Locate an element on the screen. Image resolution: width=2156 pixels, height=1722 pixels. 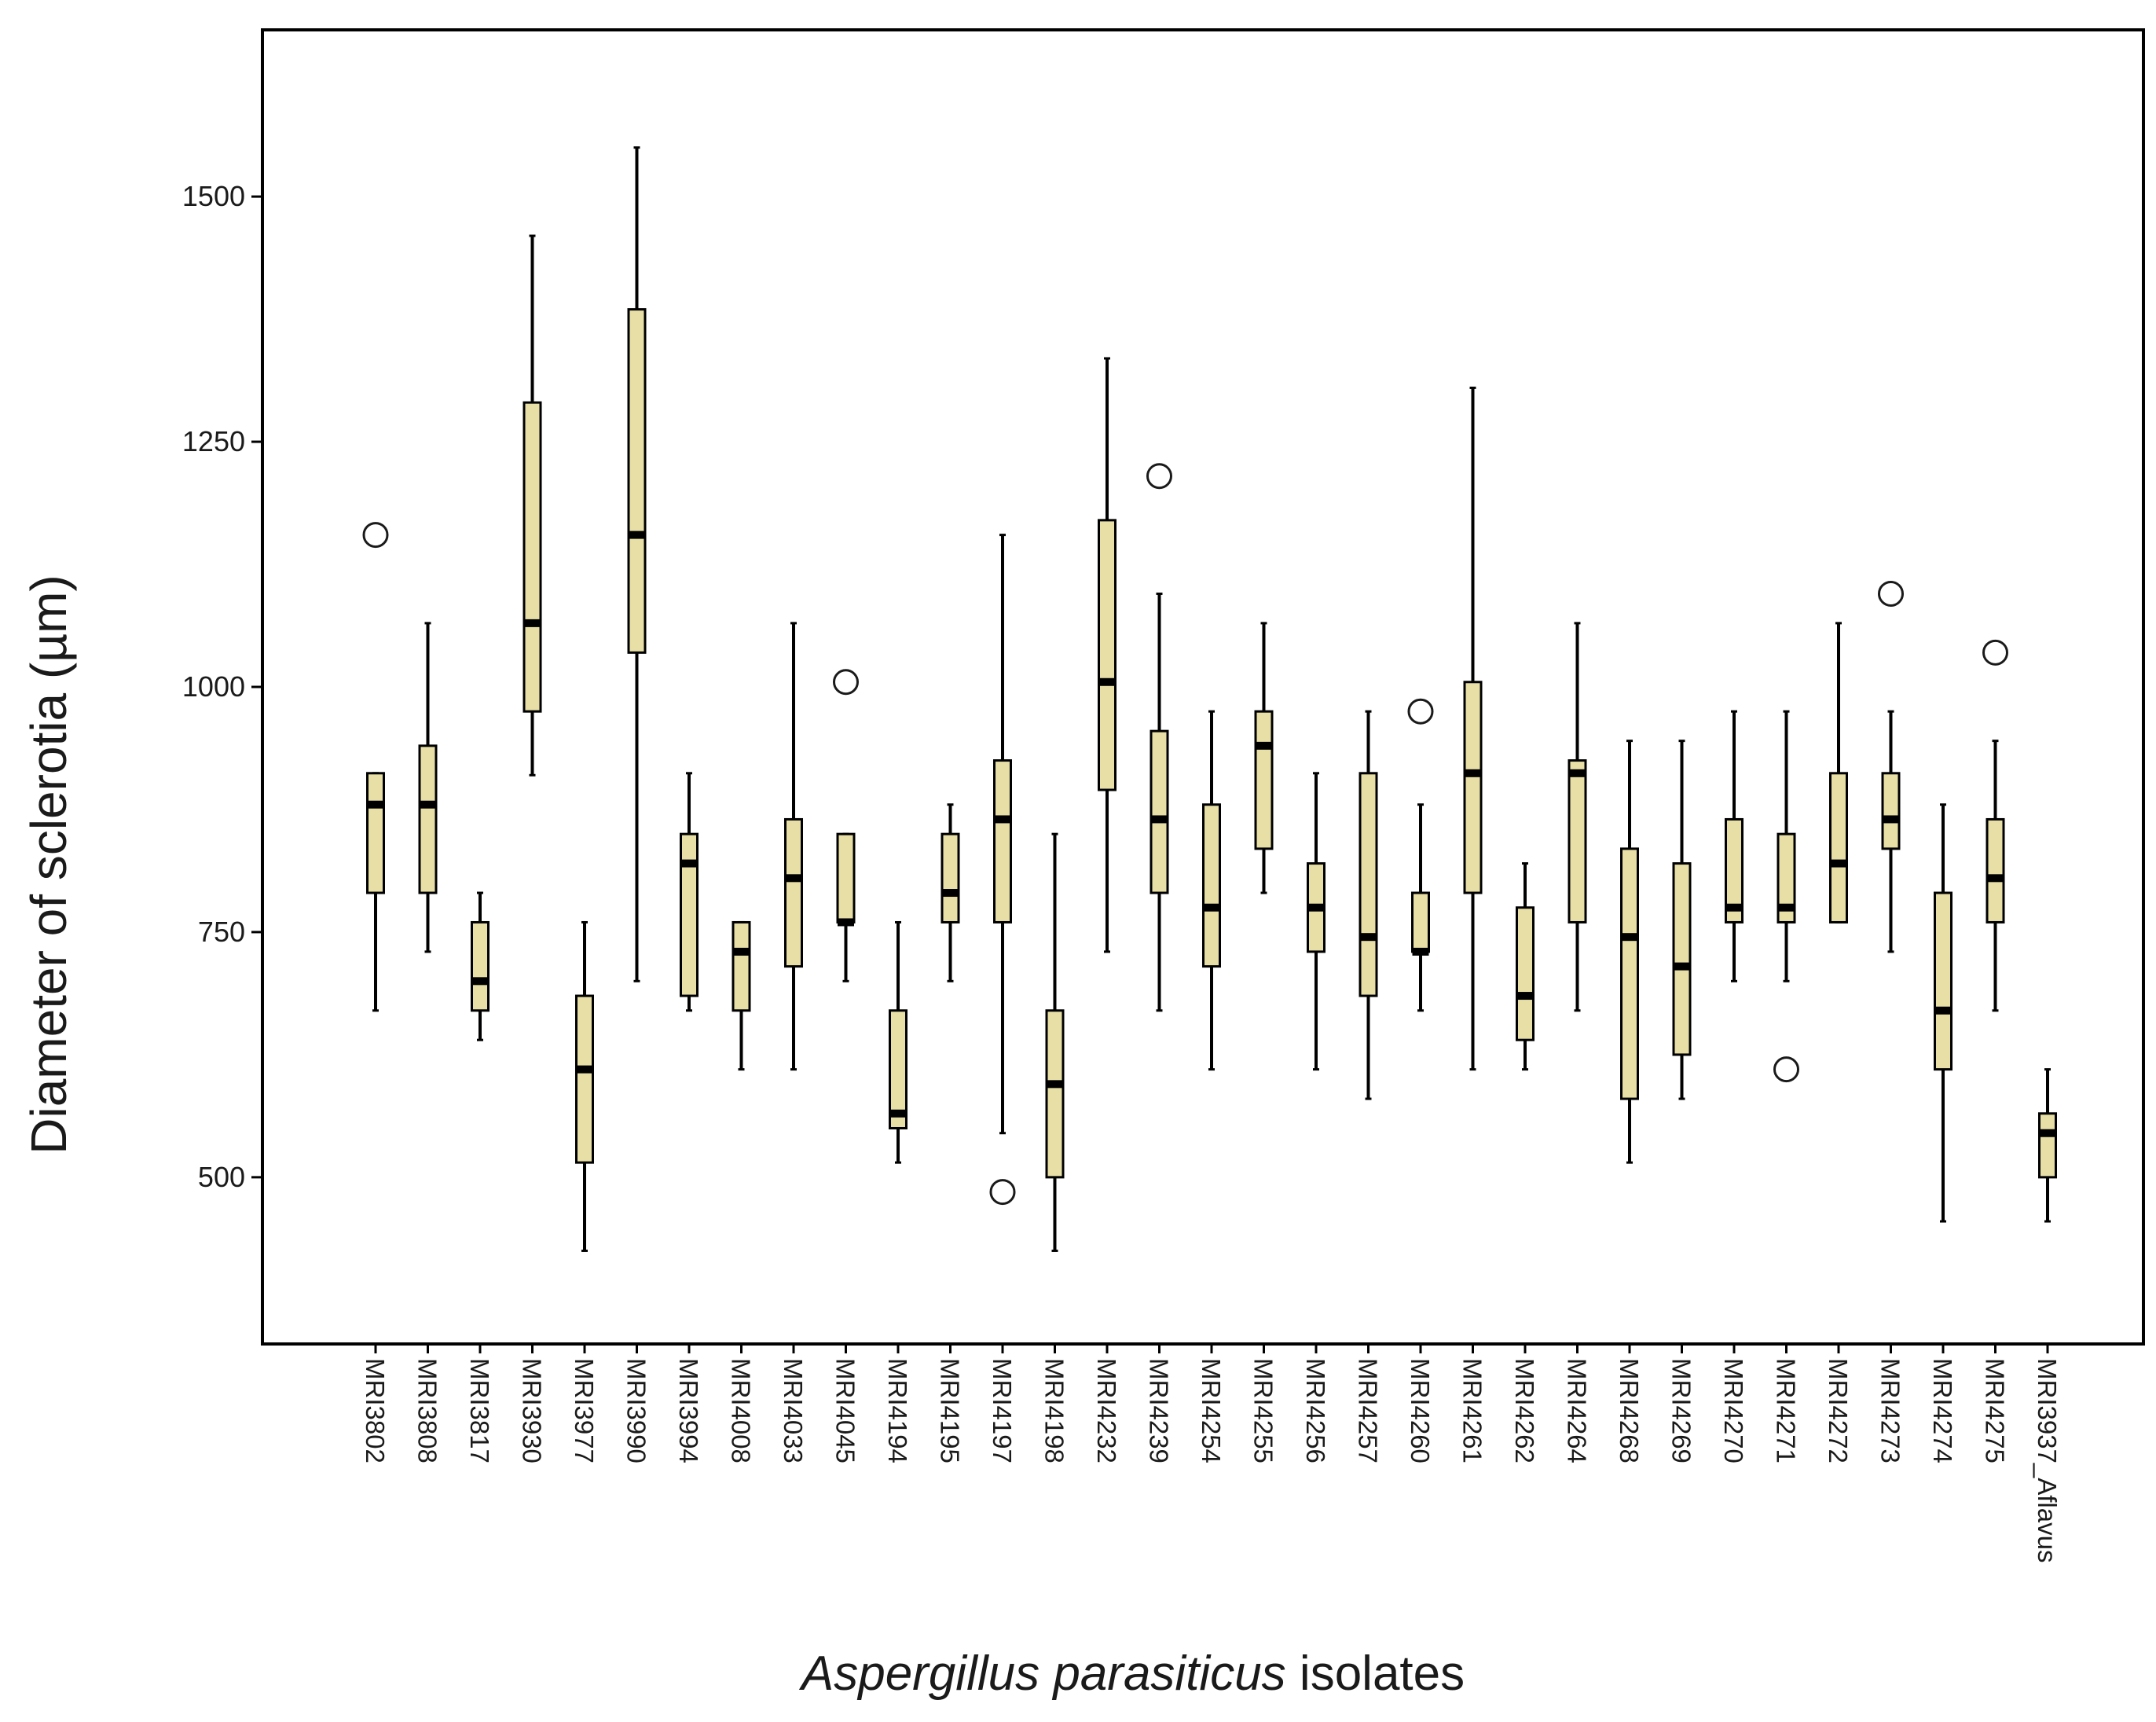
x-category-label: MRI4268 is located at coordinates (1629, 1410).